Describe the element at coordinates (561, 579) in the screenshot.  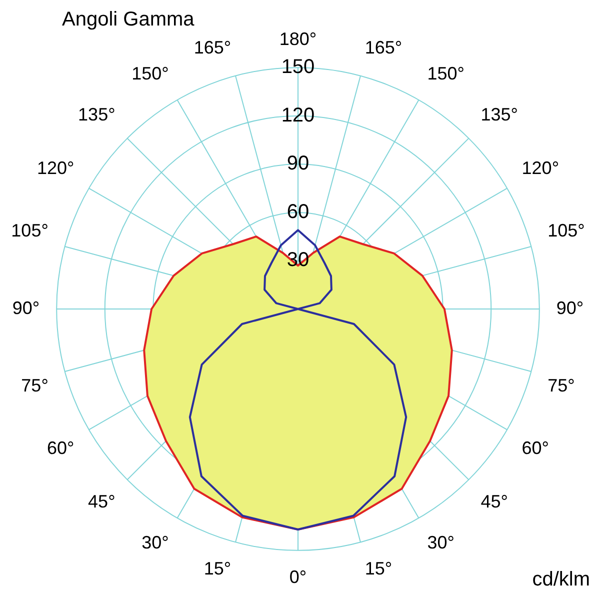
I see `text: cd/klm` at that location.